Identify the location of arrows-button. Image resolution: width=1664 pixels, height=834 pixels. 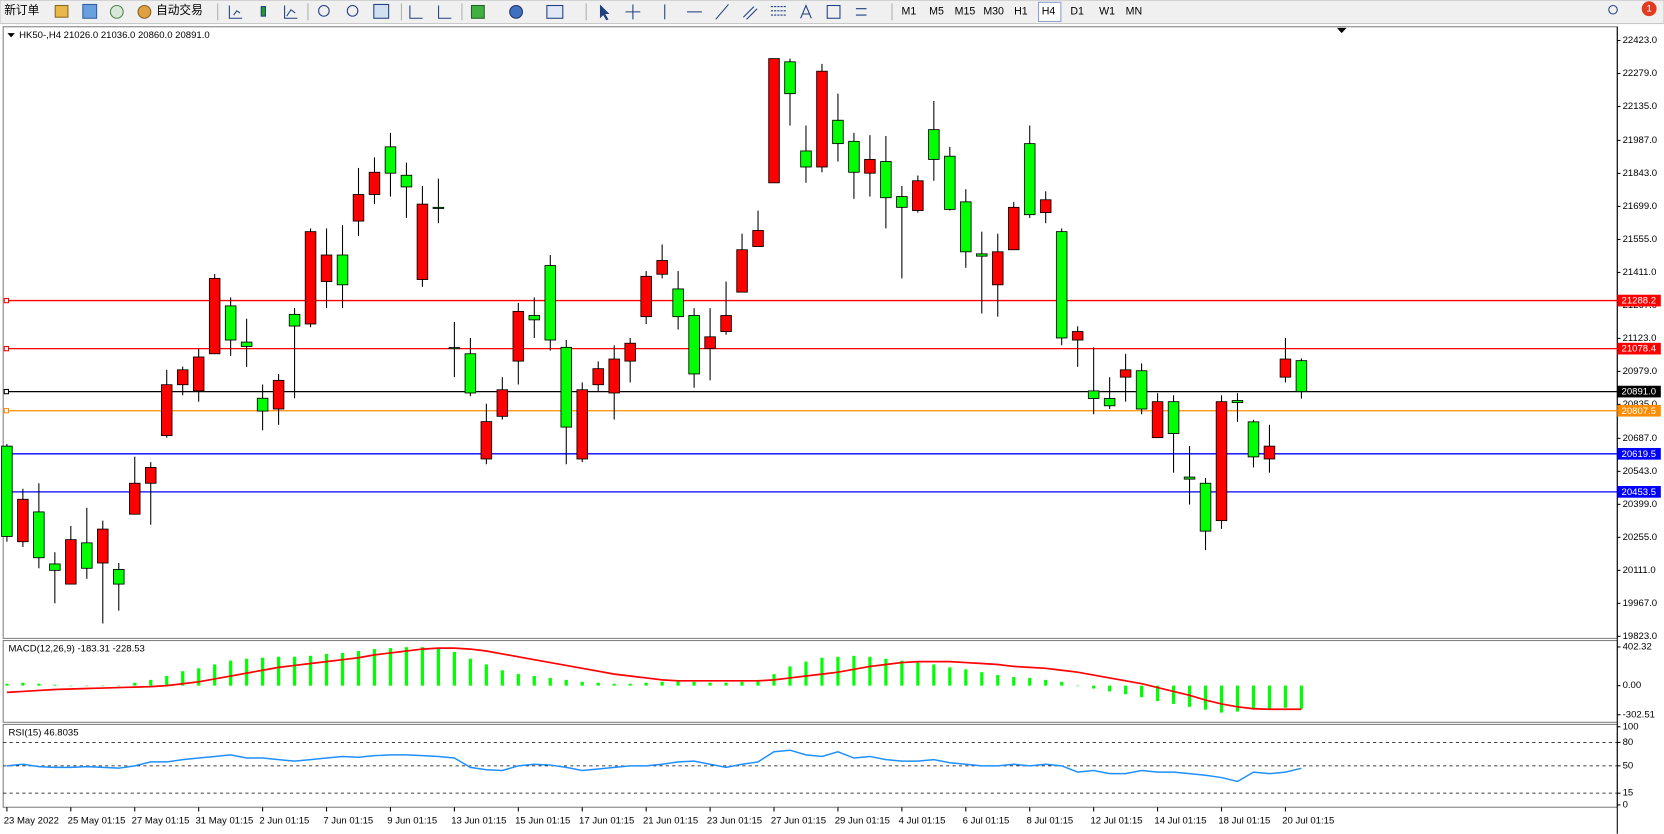
(861, 12).